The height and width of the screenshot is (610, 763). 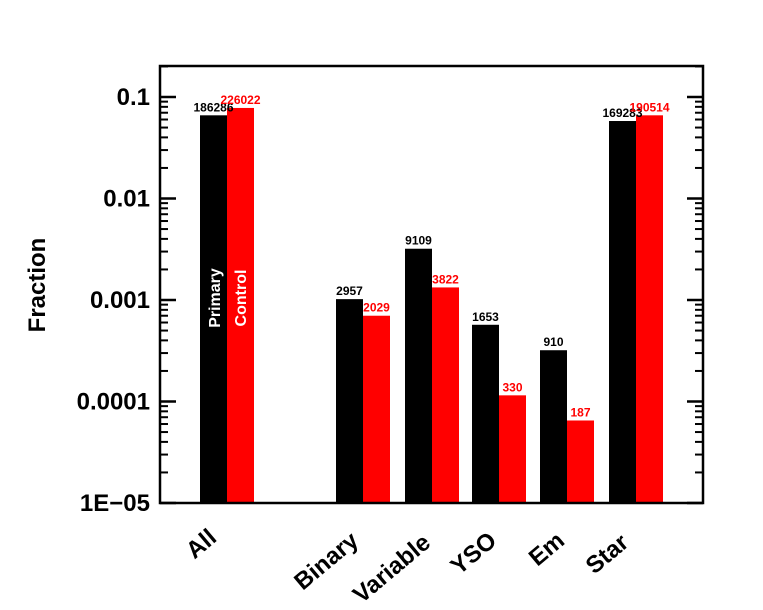 What do you see at coordinates (553, 426) in the screenshot?
I see `bar-primary-em` at bounding box center [553, 426].